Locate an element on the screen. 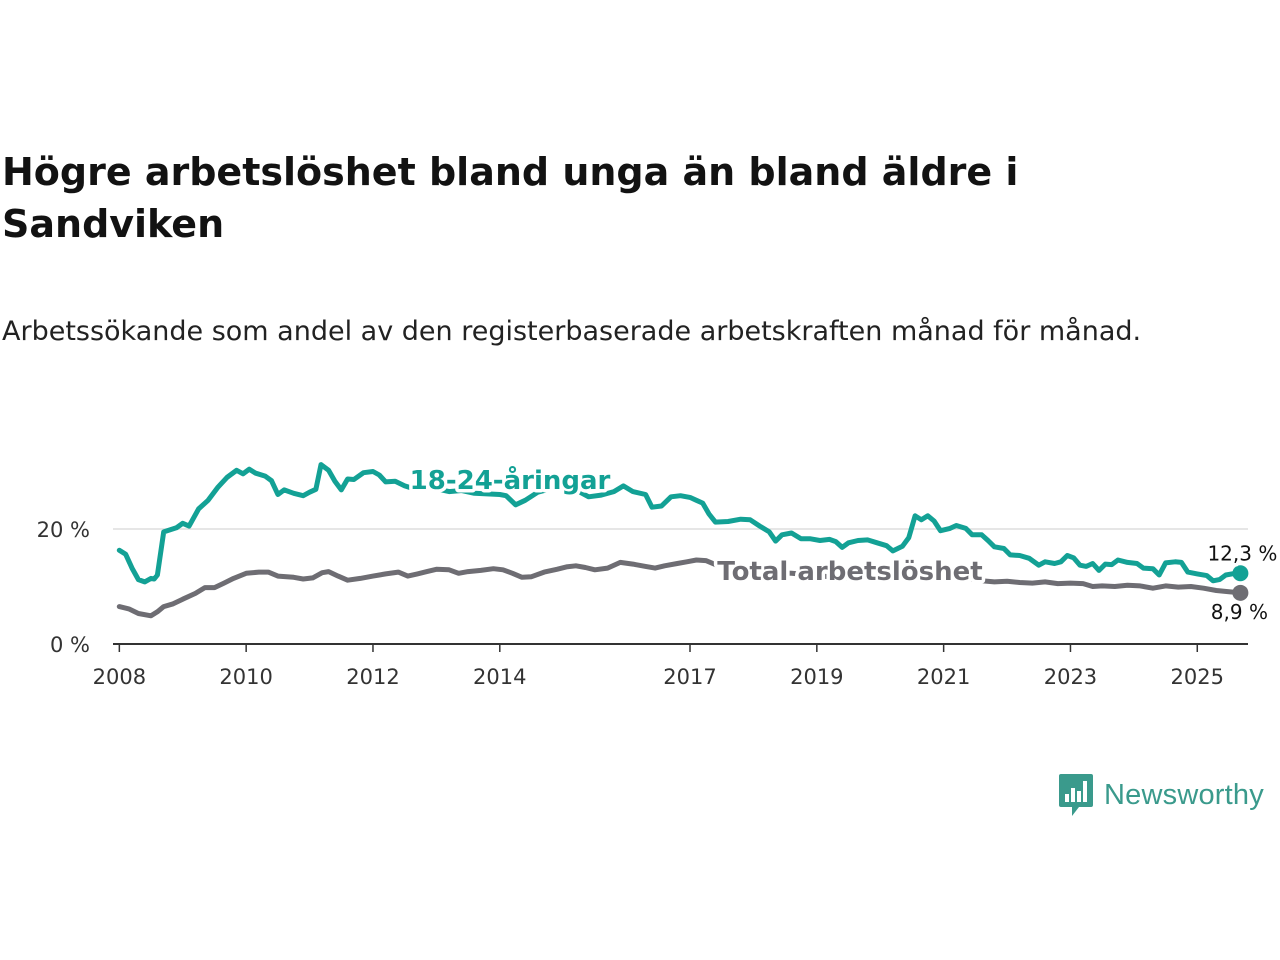 This screenshot has width=1280, height=960. newsworthy-logo: Newsworthy is located at coordinates (1161, 795).